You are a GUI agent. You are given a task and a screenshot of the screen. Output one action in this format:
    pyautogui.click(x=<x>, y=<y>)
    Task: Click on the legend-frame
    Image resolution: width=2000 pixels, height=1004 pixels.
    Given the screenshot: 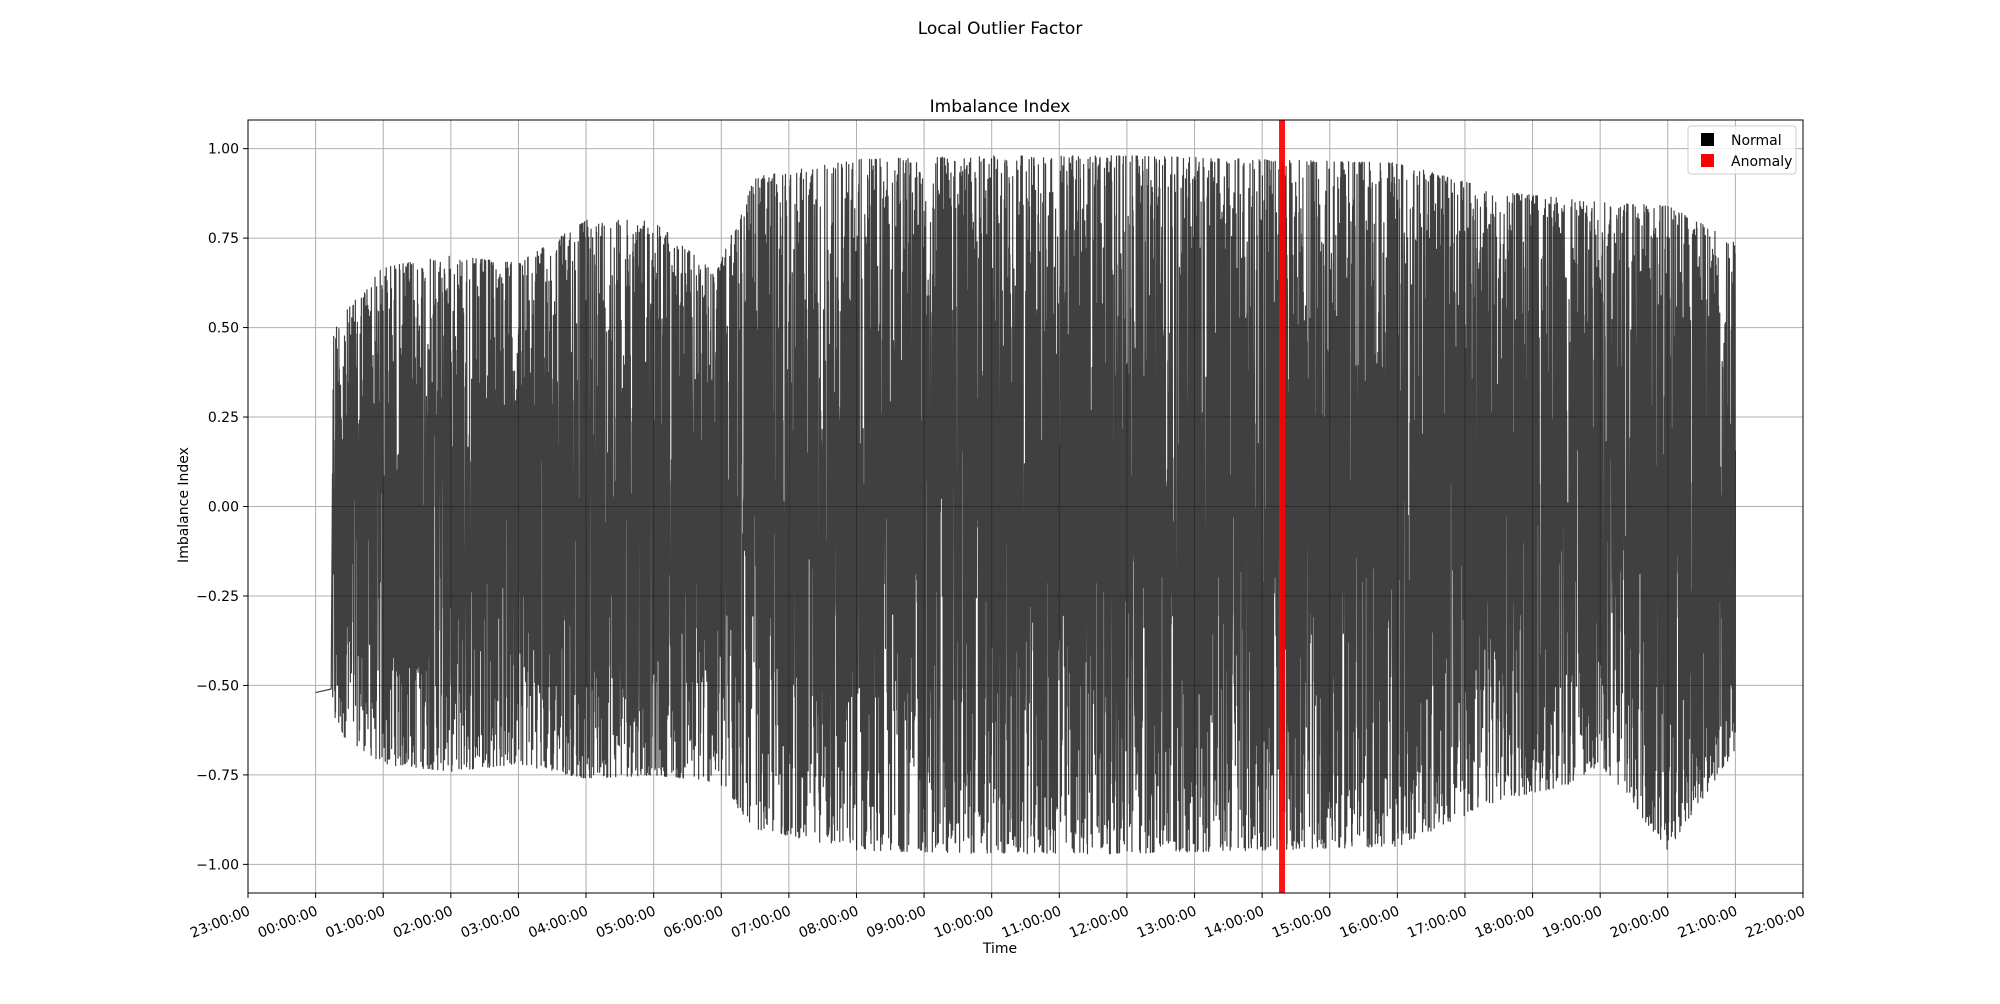 What is the action you would take?
    pyautogui.click(x=1742, y=150)
    